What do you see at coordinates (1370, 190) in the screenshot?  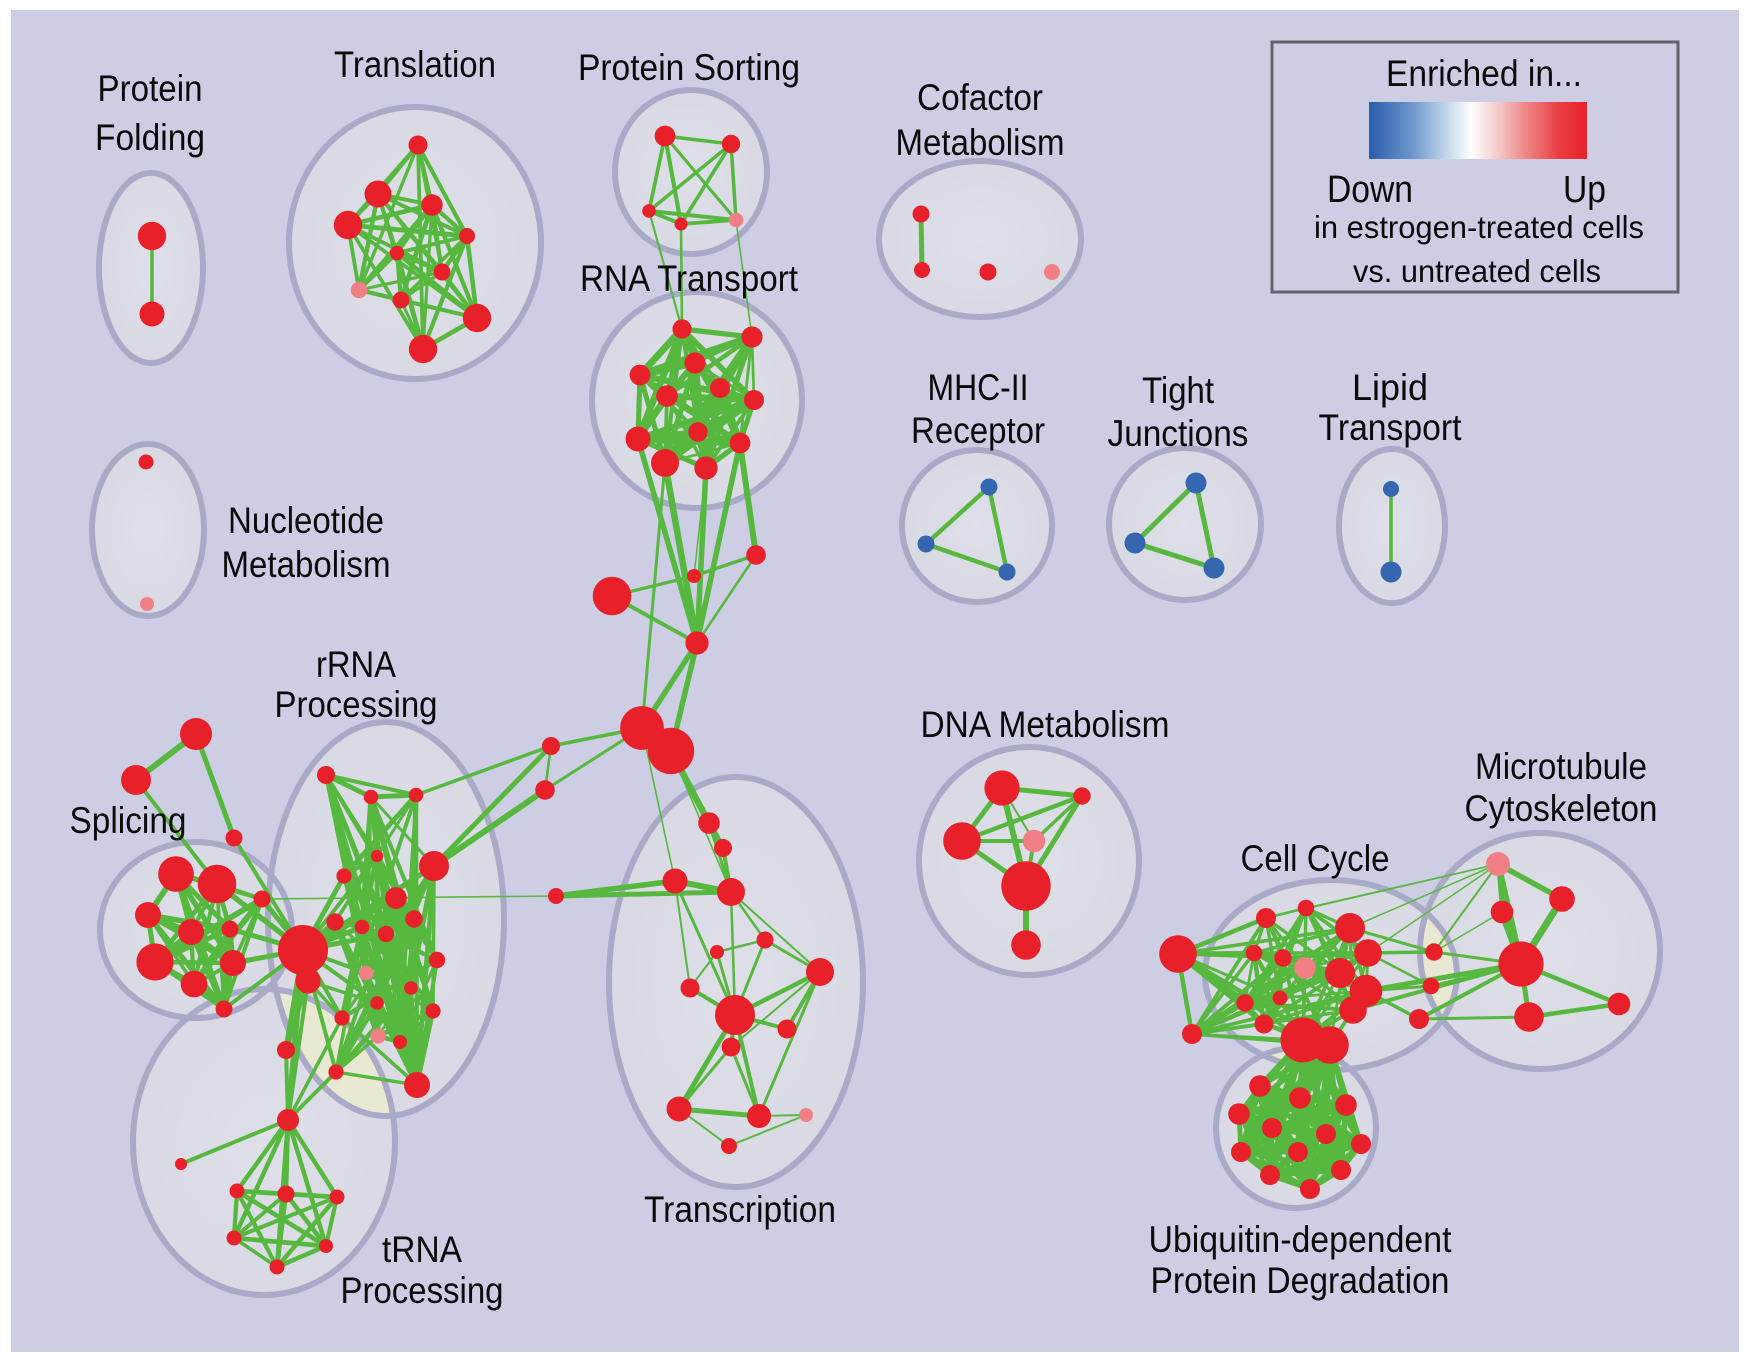 I see `svg-text: Down` at bounding box center [1370, 190].